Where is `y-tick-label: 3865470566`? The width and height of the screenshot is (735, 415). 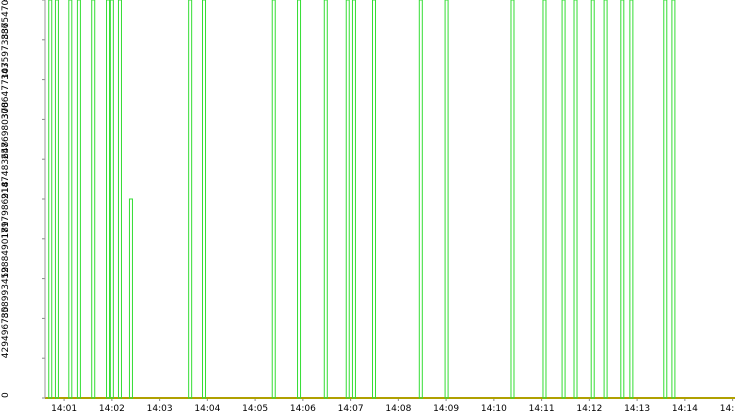 y-tick-label: 3865470566 is located at coordinates (6, 20).